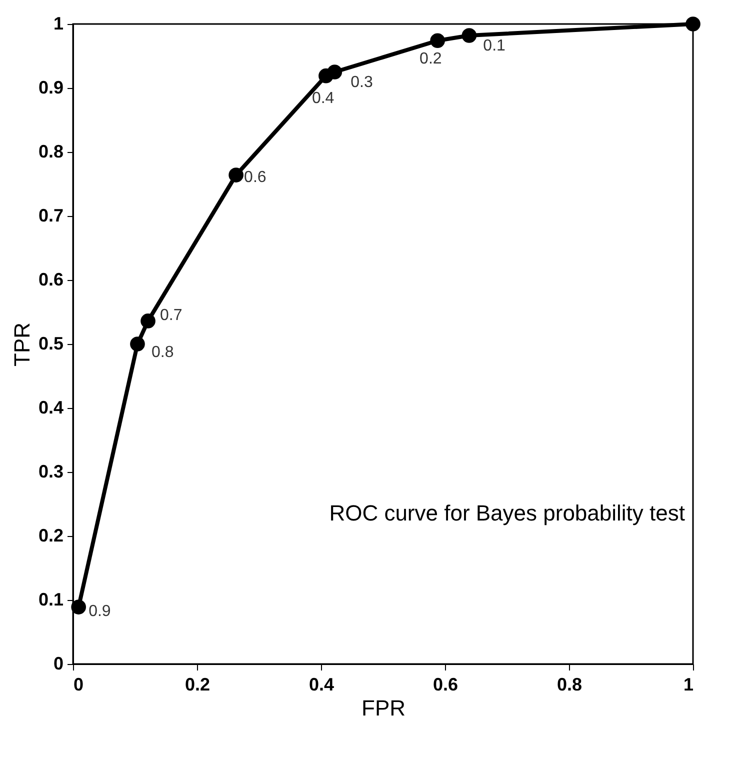  Describe the element at coordinates (51, 280) in the screenshot. I see `y-tick-label: 0.6` at that location.